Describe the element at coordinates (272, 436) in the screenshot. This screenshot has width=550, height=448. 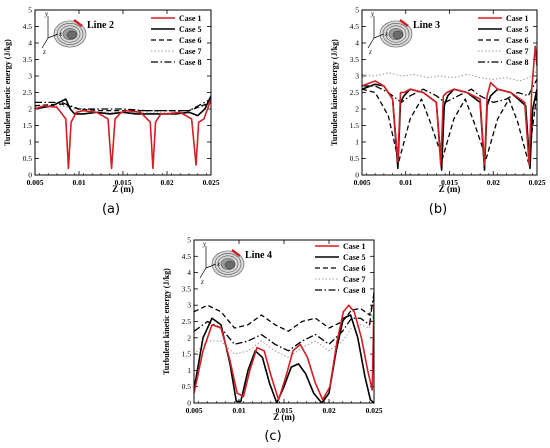
I see `caption-c: (c)` at that location.